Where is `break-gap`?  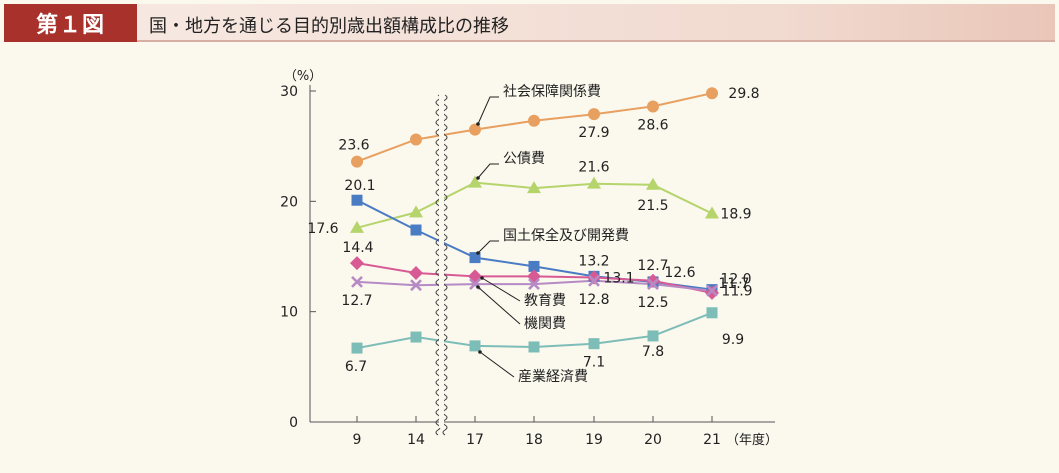 break-gap is located at coordinates (441, 261).